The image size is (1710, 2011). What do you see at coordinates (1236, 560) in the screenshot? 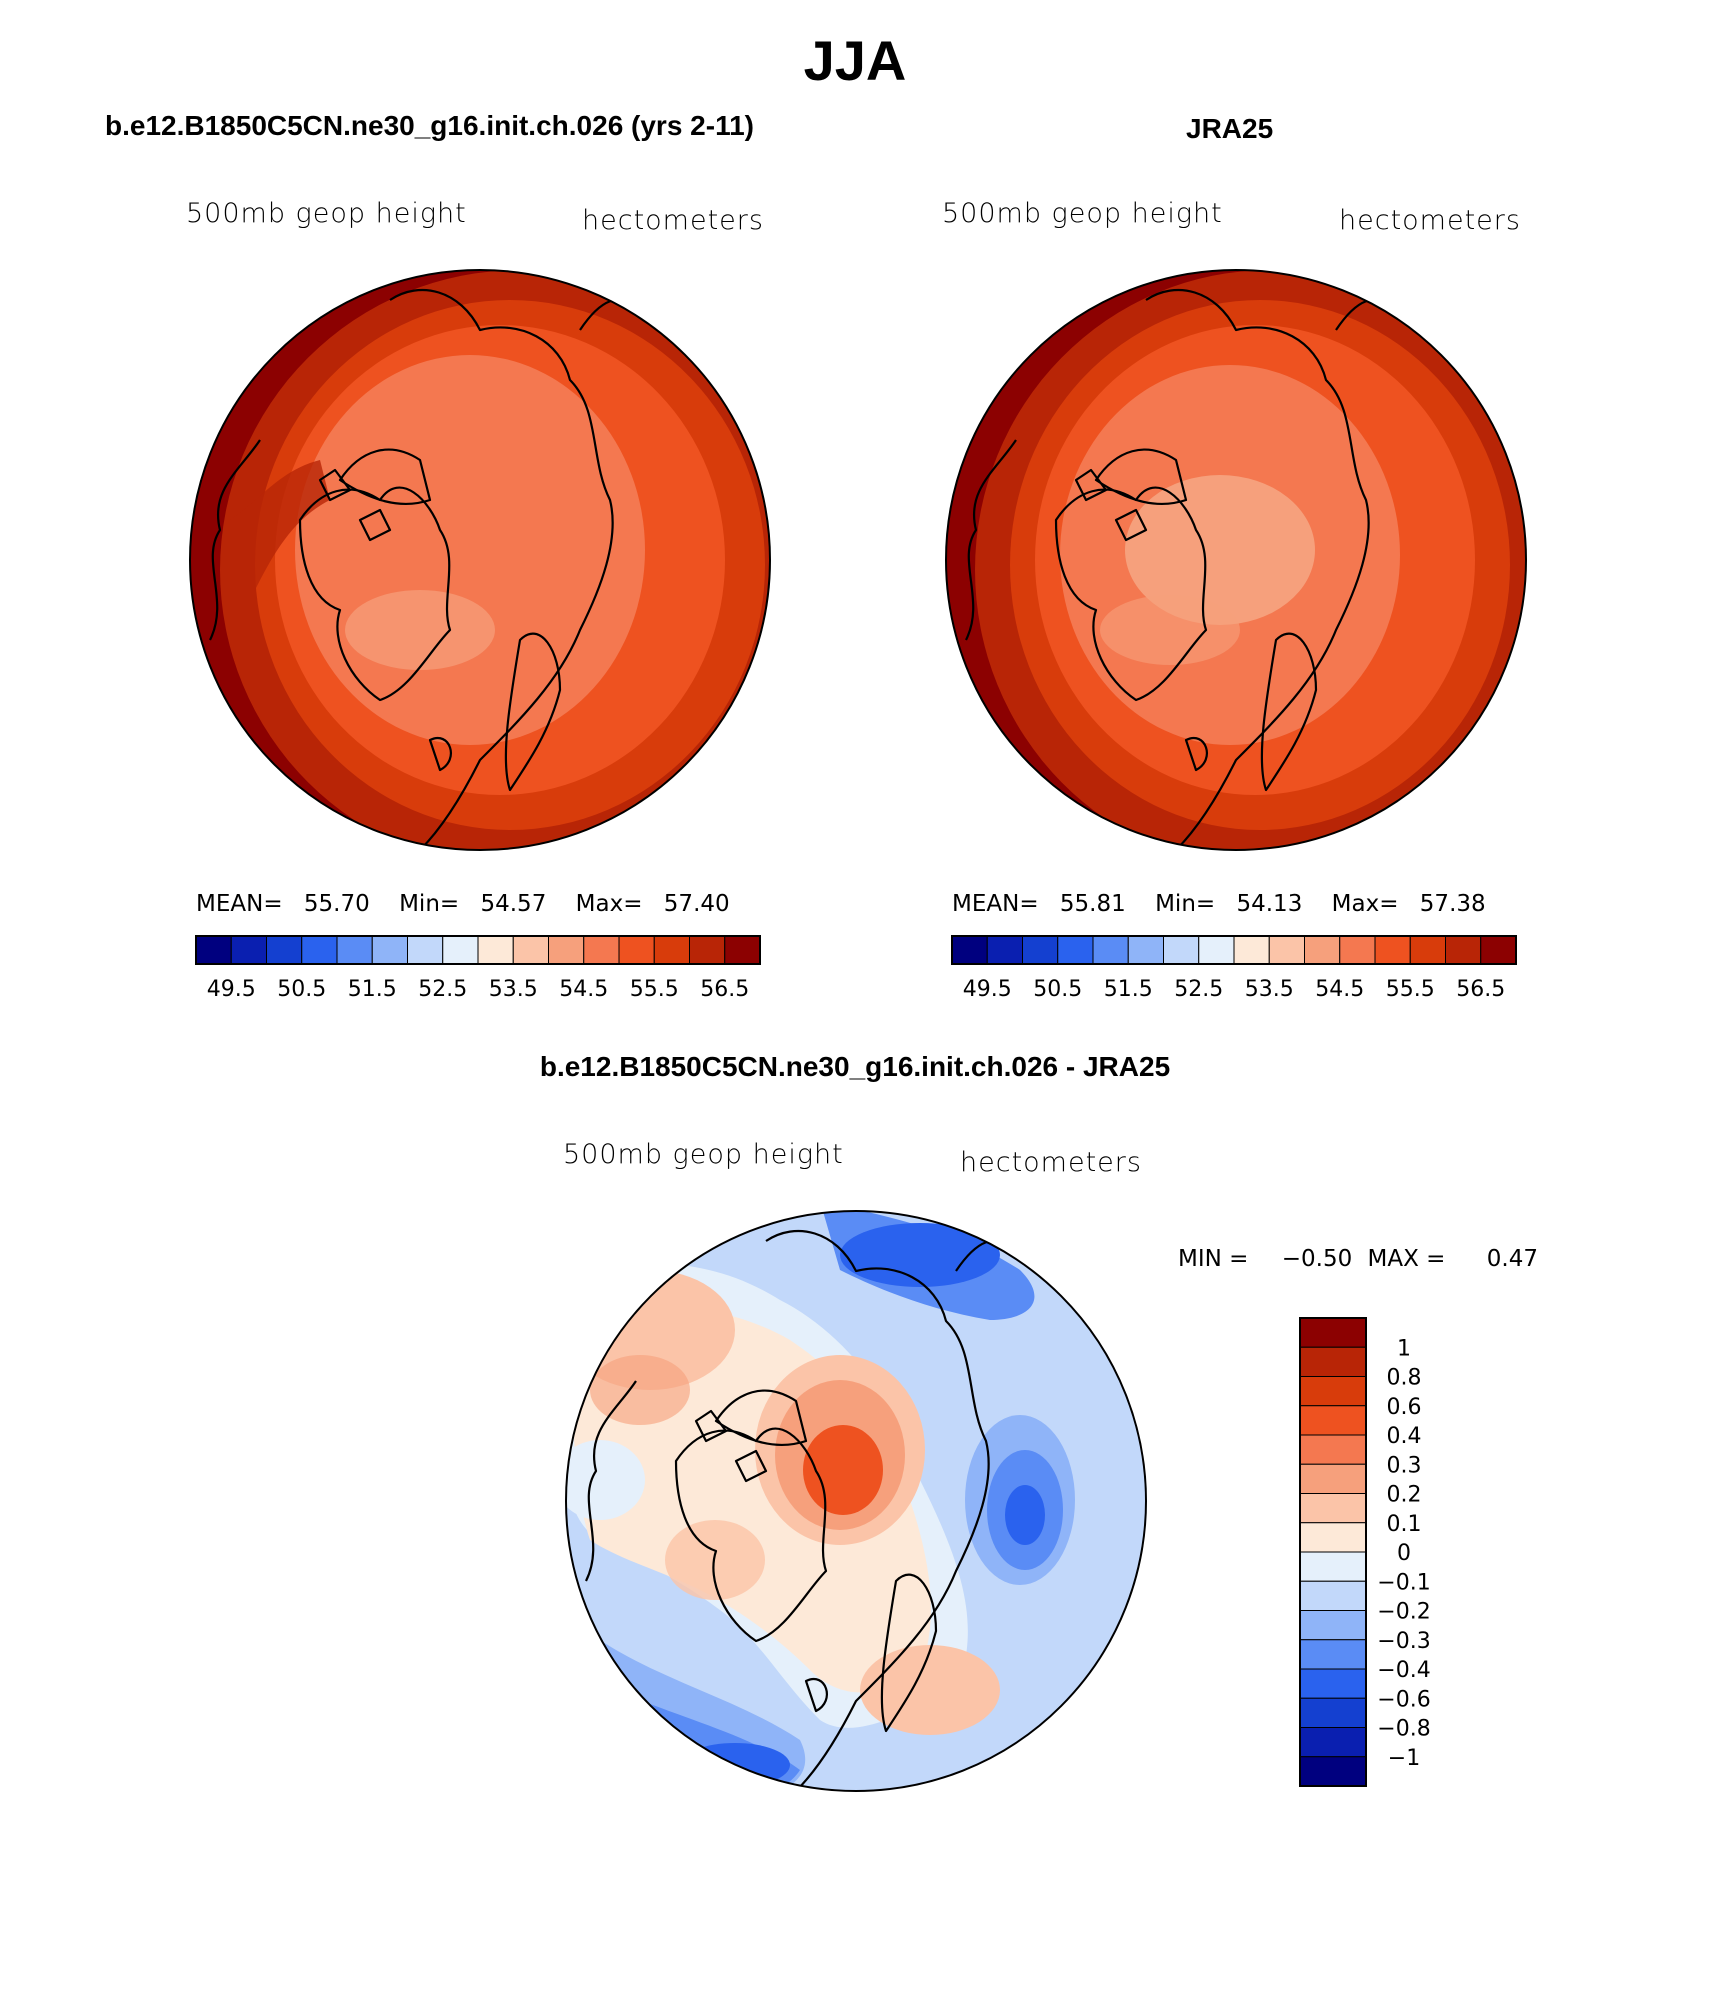
I see `panel-2-map` at bounding box center [1236, 560].